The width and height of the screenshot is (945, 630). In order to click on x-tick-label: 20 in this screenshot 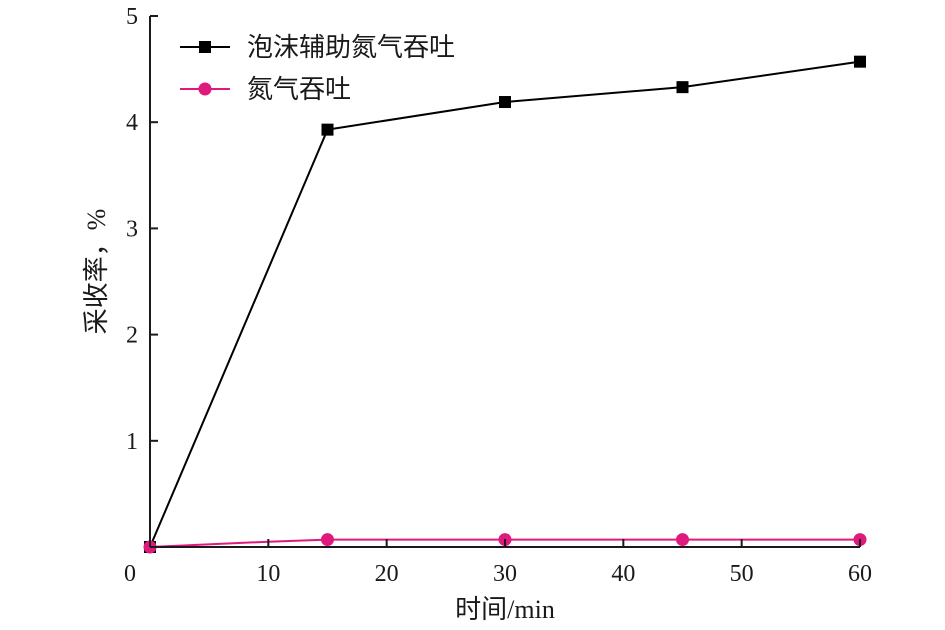, I will do `click(387, 574)`.